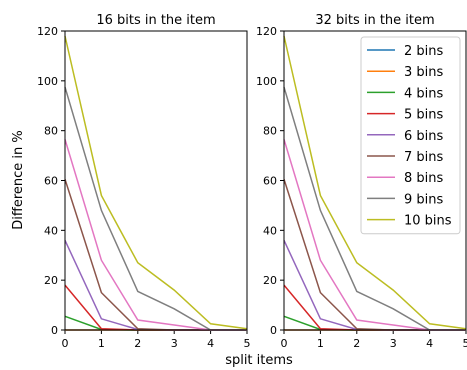  Describe the element at coordinates (155, 20) in the screenshot. I see `subplot-title: 16 bits in the item` at that location.